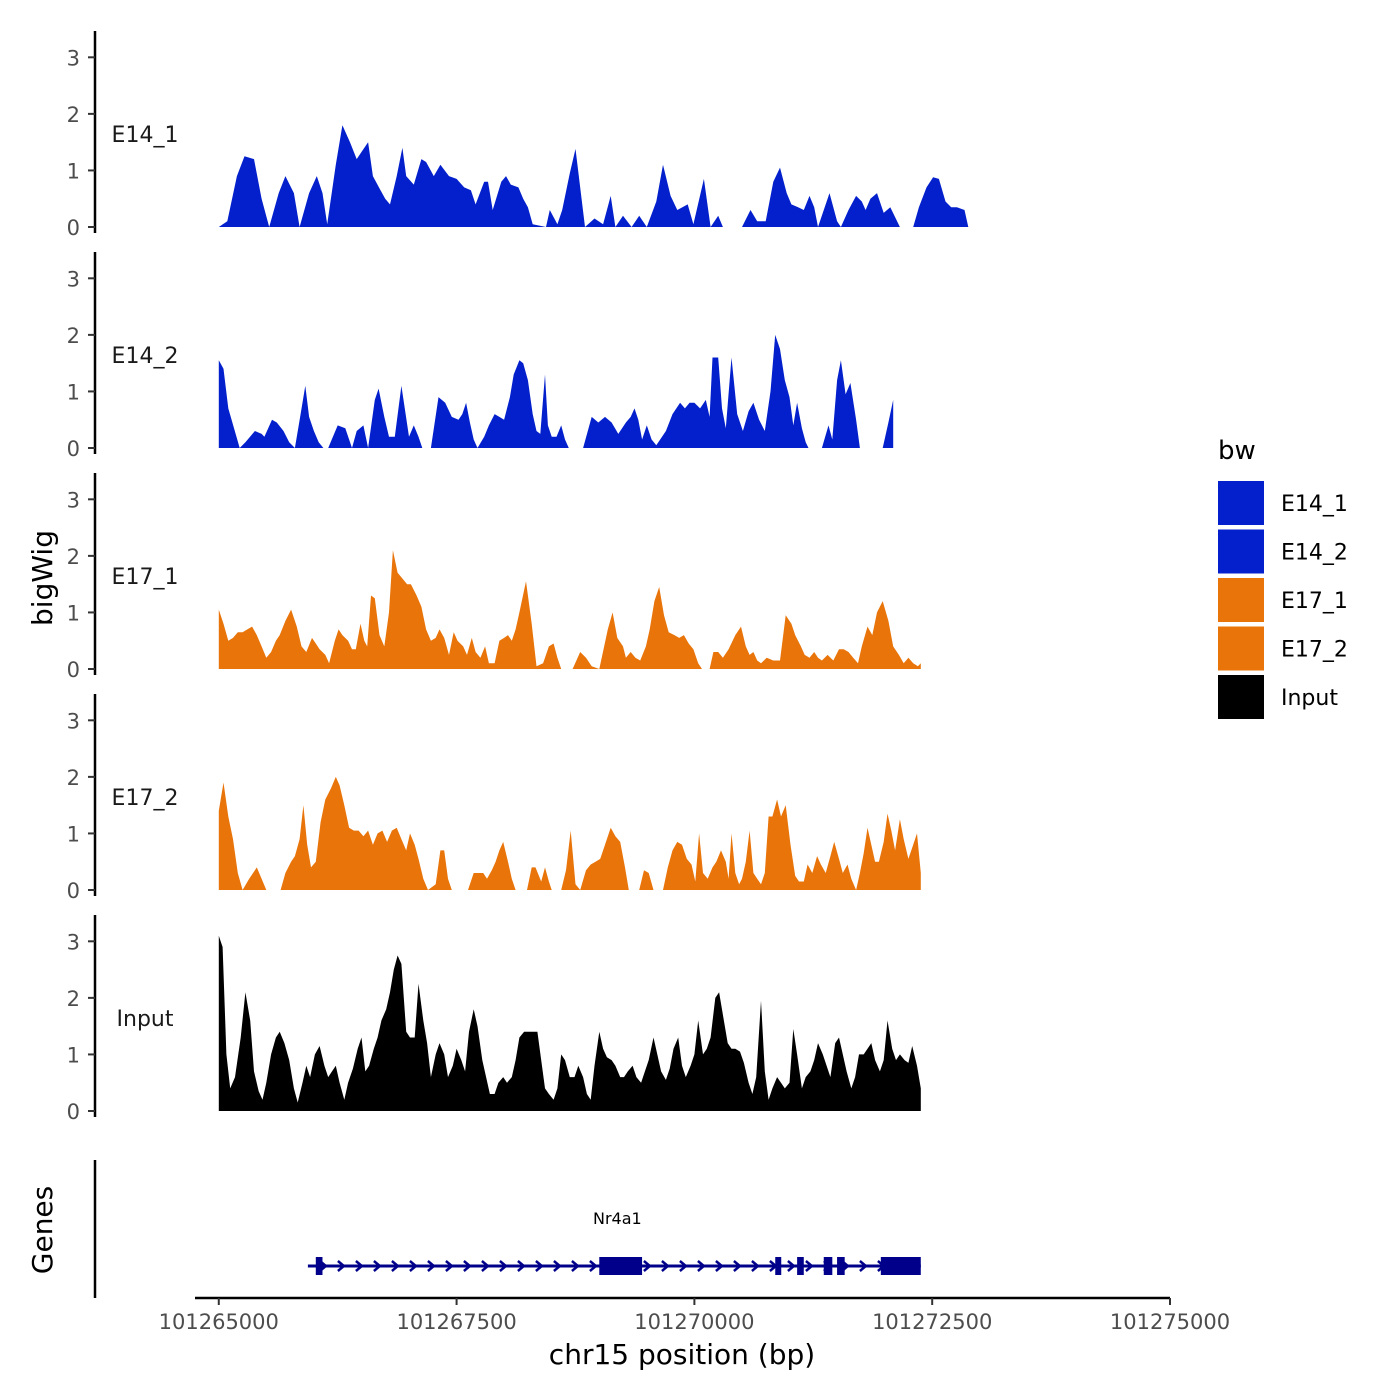 The height and width of the screenshot is (1400, 1400). Describe the element at coordinates (42, 578) in the screenshot. I see `y-axis-title: bigWig` at that location.